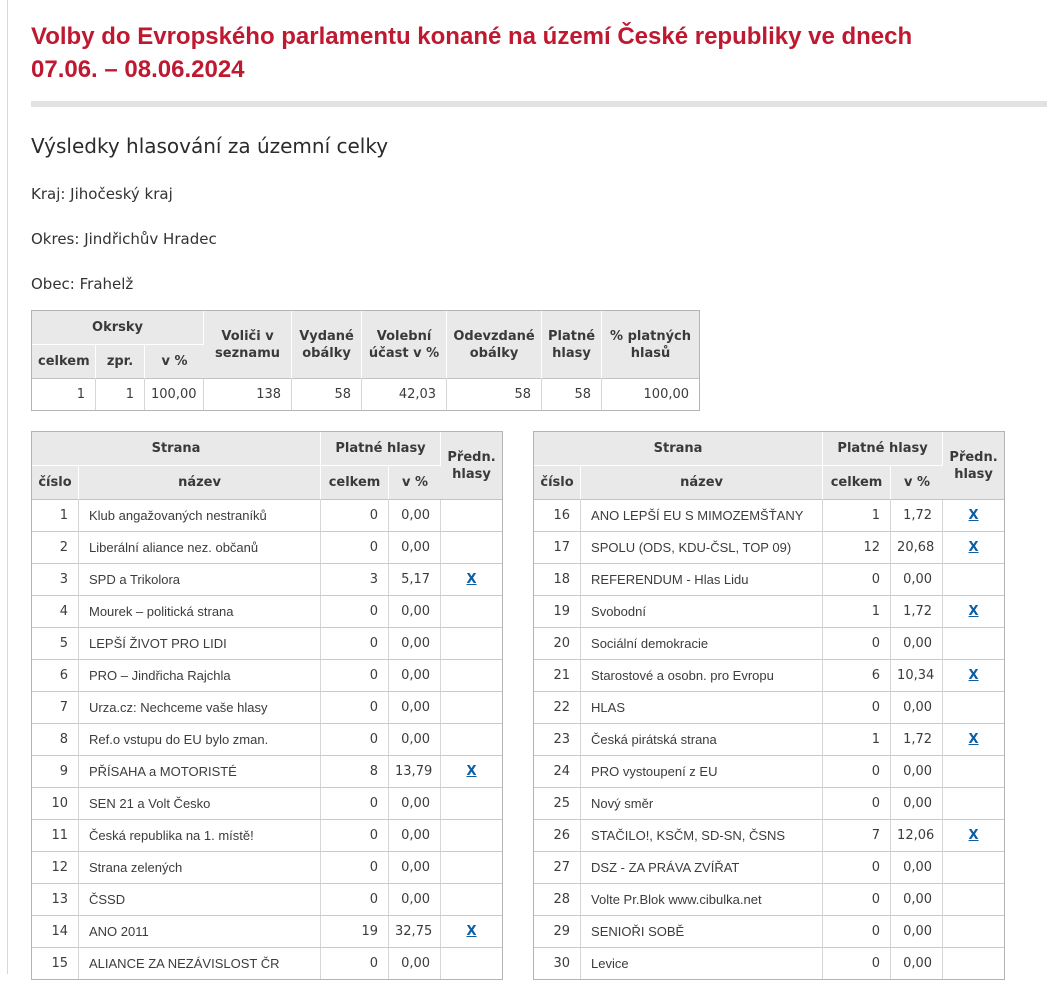 This screenshot has height=998, width=1047. I want to click on party-row: 17 SPOLU (ODS, KDU-ČSL, TOP 09) 12 20,68 X, so click(769, 548).